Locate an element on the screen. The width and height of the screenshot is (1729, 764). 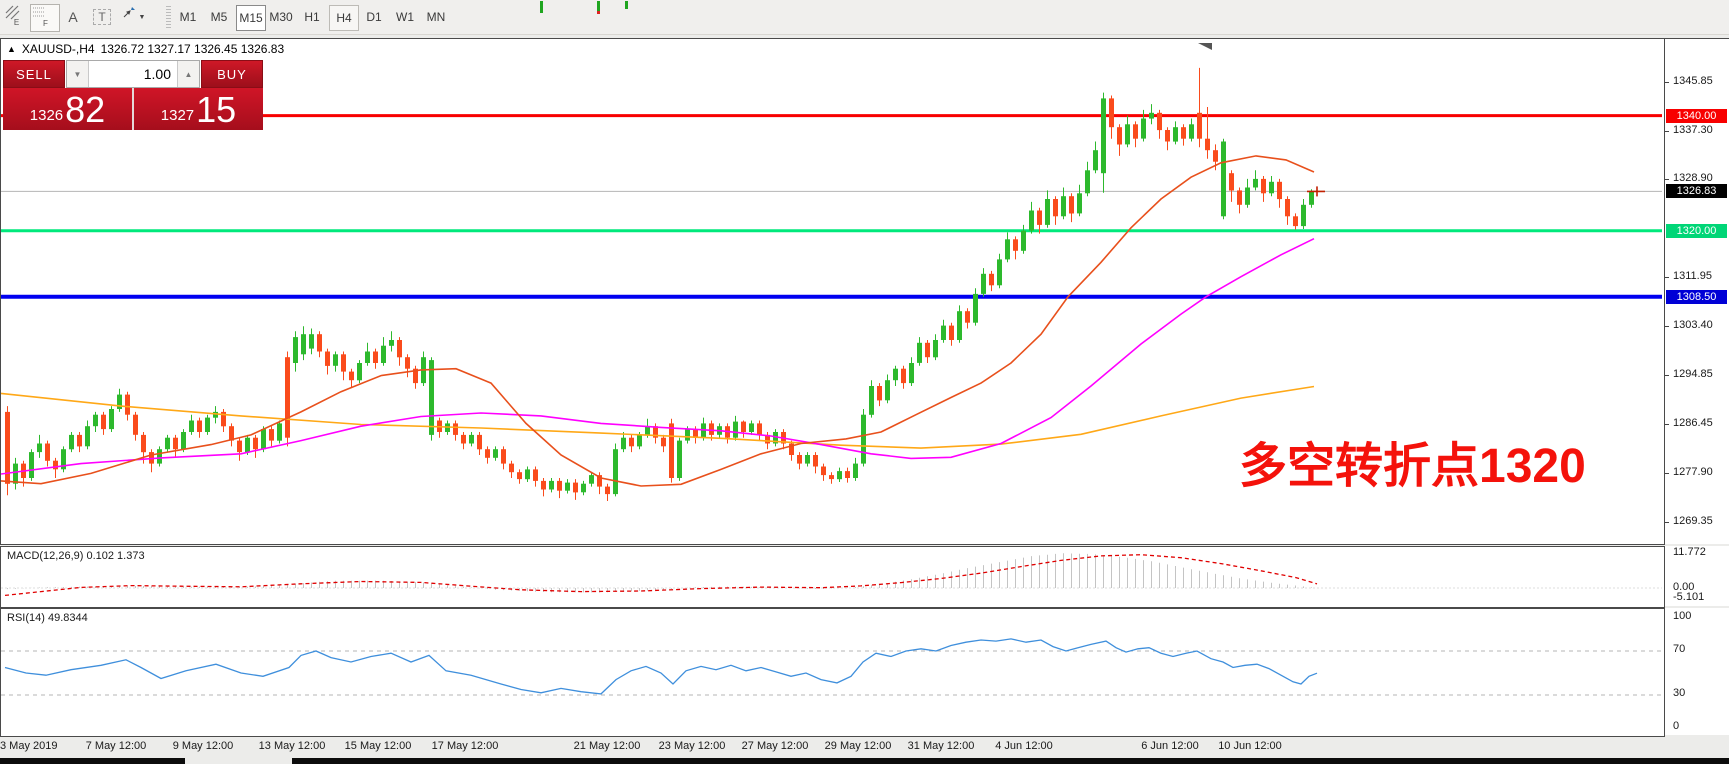
toolbar: E F A T ▼ M1 M5 M15 M30 H1 H4 D1 W1 MN is located at coordinates (864, 17).